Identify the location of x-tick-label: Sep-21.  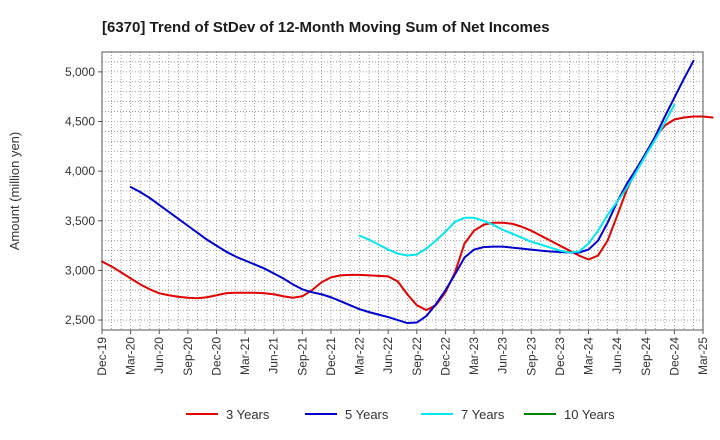
(302, 356).